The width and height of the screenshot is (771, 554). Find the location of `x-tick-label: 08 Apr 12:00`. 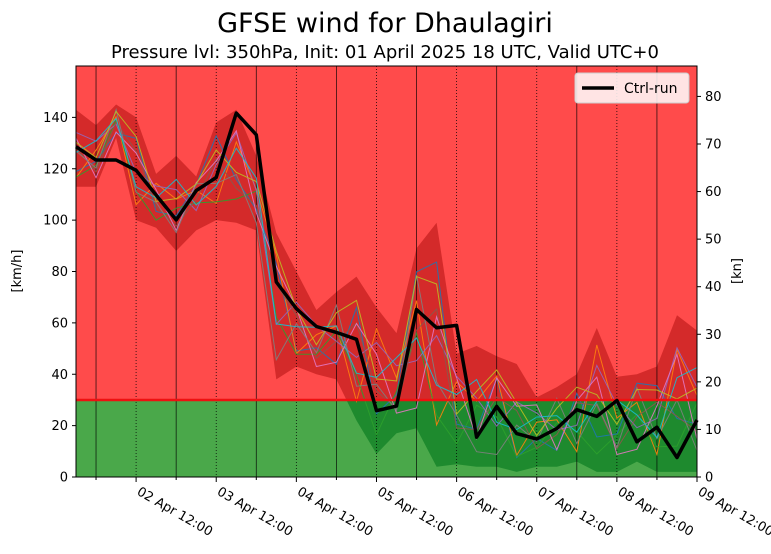

x-tick-label: 08 Apr 12:00 is located at coordinates (655, 511).